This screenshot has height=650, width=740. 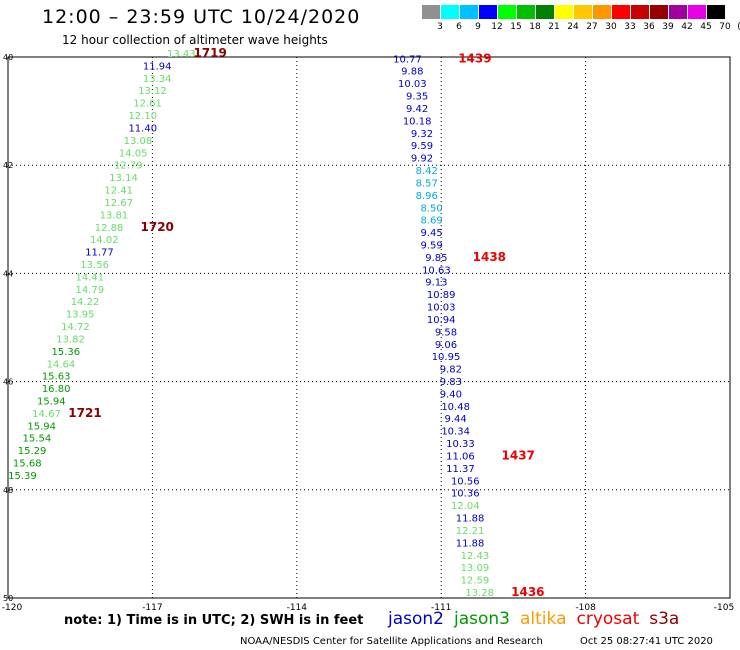 I want to click on satellite-legend: jason2 jason3 altika cryosat s3a, so click(x=538, y=619).